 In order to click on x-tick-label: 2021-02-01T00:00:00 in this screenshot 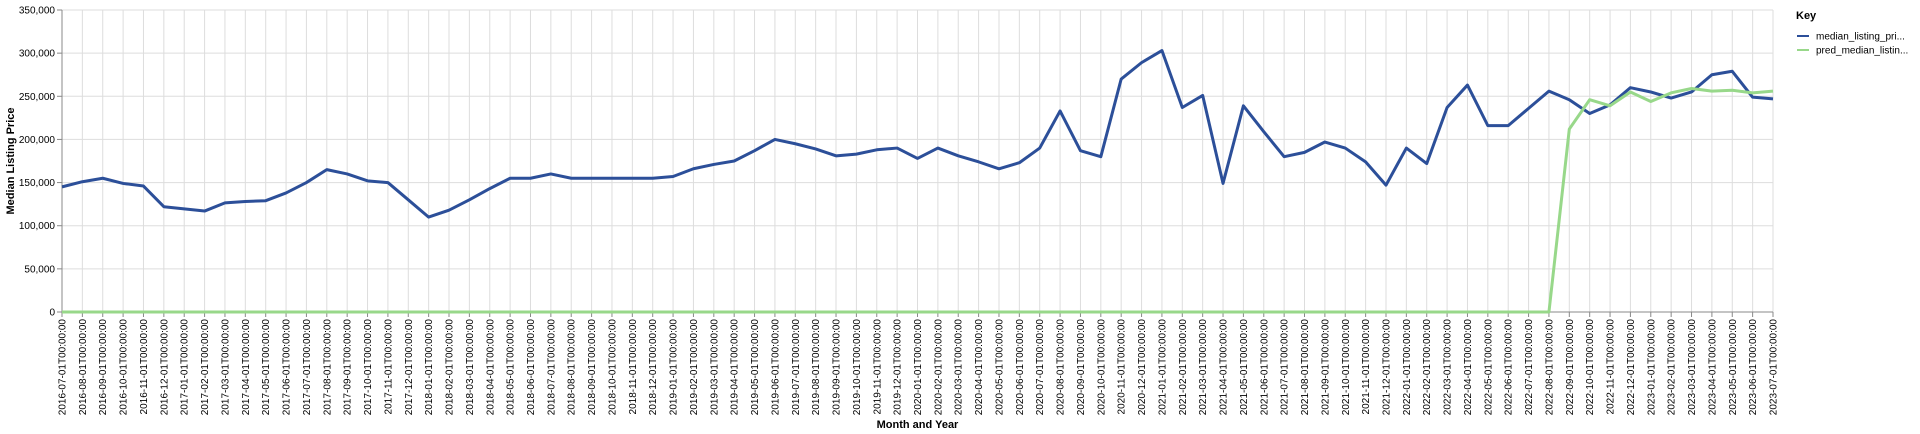, I will do `click(1183, 367)`.